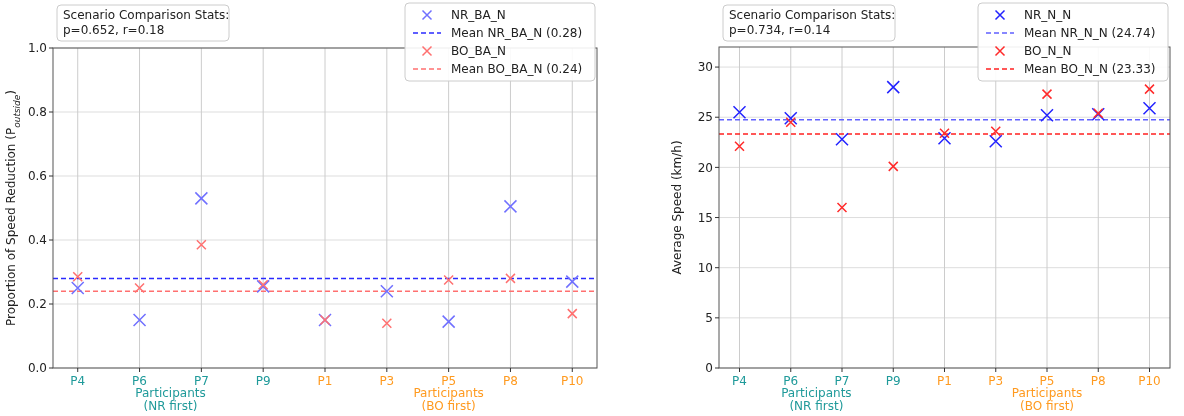 The height and width of the screenshot is (416, 1184). I want to click on y-tick-label: 1.0, so click(37, 48).